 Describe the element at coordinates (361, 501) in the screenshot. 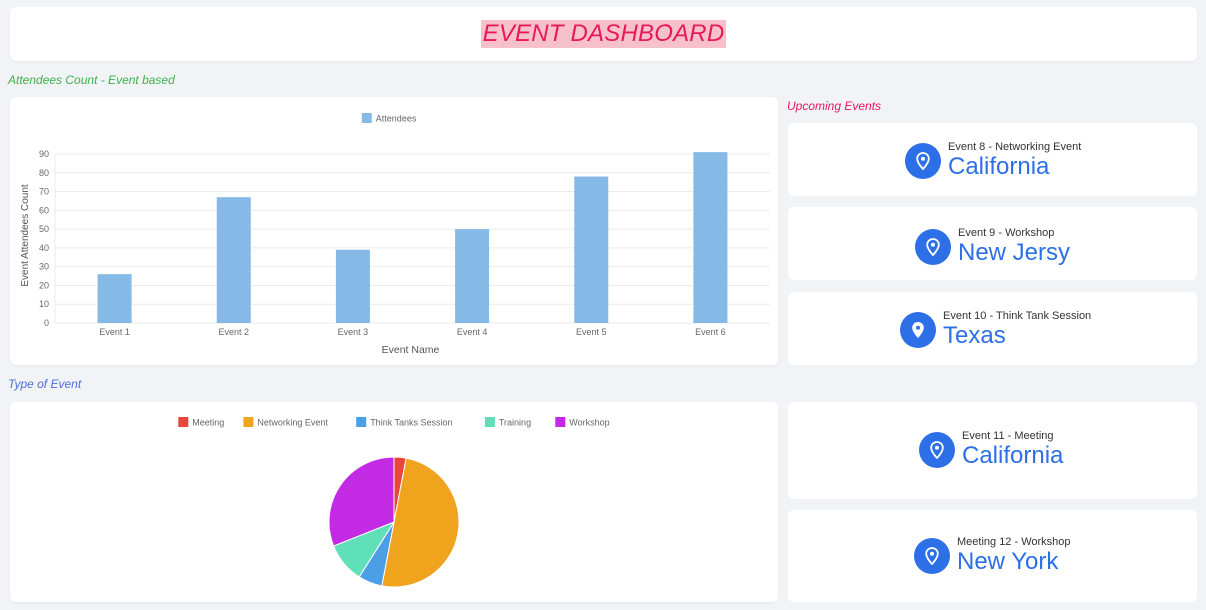

I see `pie-slice-workshop` at that location.